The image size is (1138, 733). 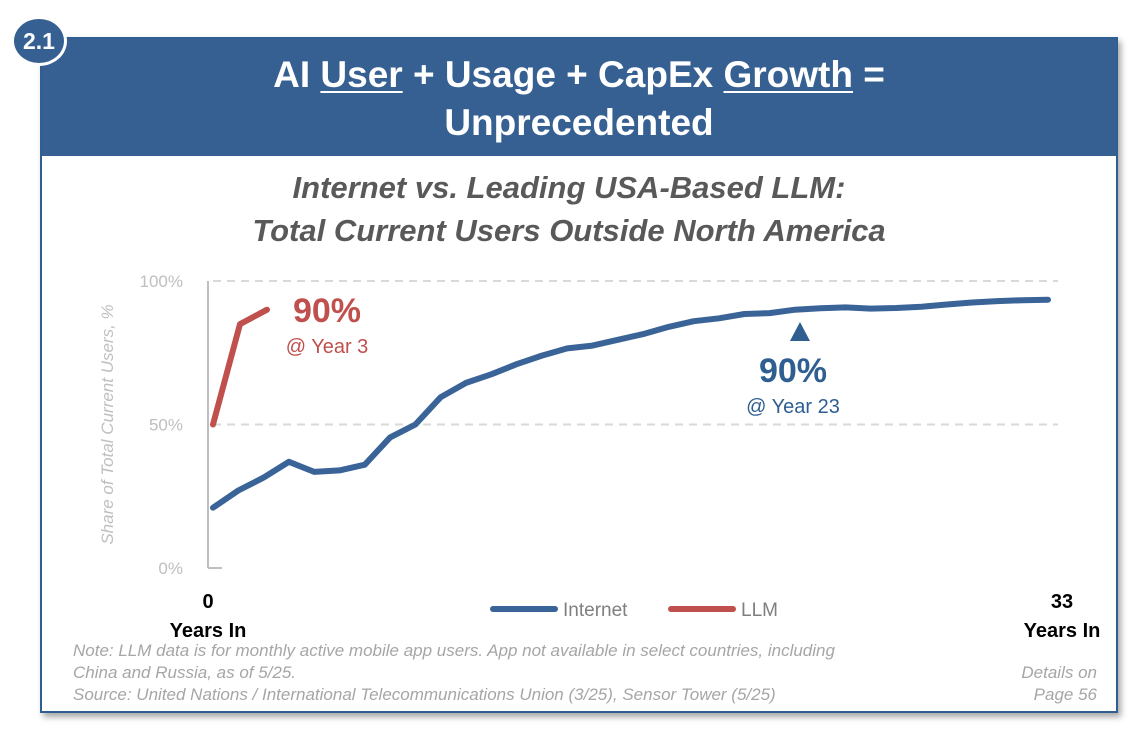 I want to click on series-line-llm, so click(x=240, y=367).